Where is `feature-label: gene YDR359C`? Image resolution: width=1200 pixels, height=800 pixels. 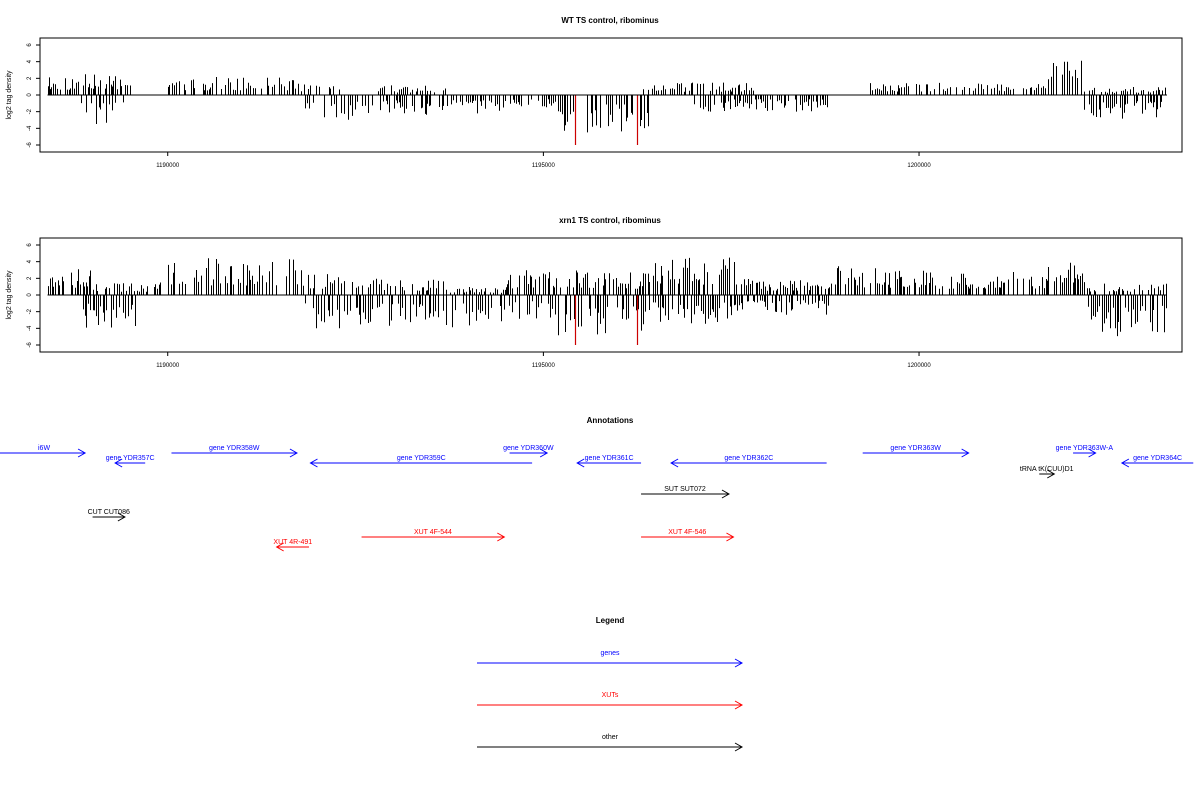 feature-label: gene YDR359C is located at coordinates (421, 458).